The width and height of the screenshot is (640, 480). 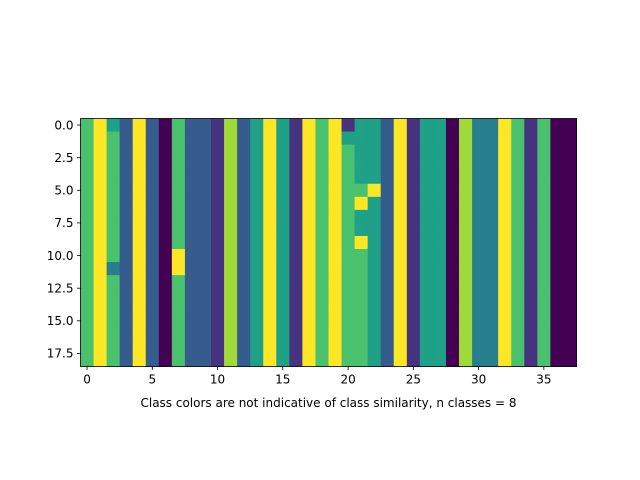 I want to click on y-tick-label: 5.0, so click(x=63, y=191).